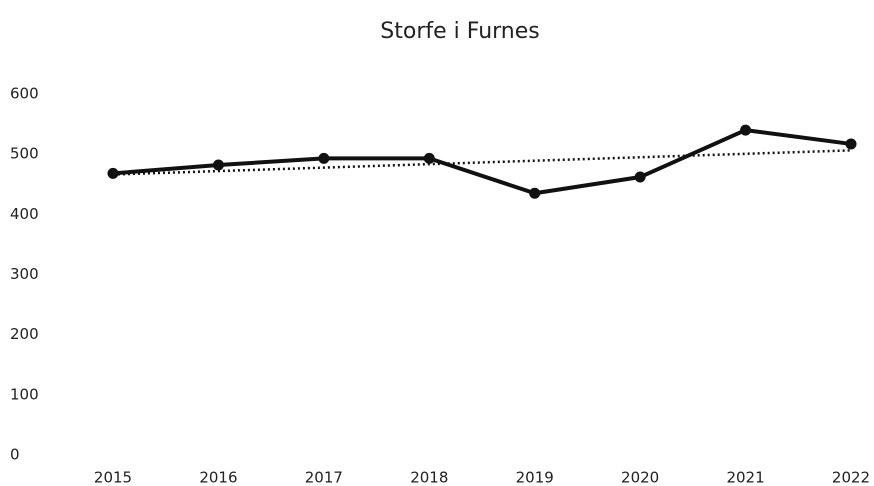  I want to click on chart-title: Storfe i Furnes, so click(459, 31).